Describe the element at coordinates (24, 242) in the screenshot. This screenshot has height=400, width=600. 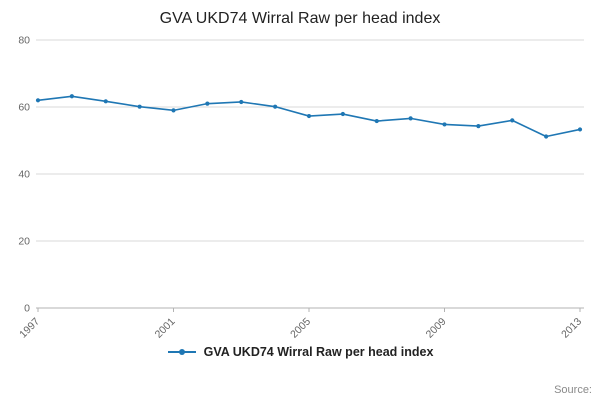
I see `y-tick-label: 20` at that location.